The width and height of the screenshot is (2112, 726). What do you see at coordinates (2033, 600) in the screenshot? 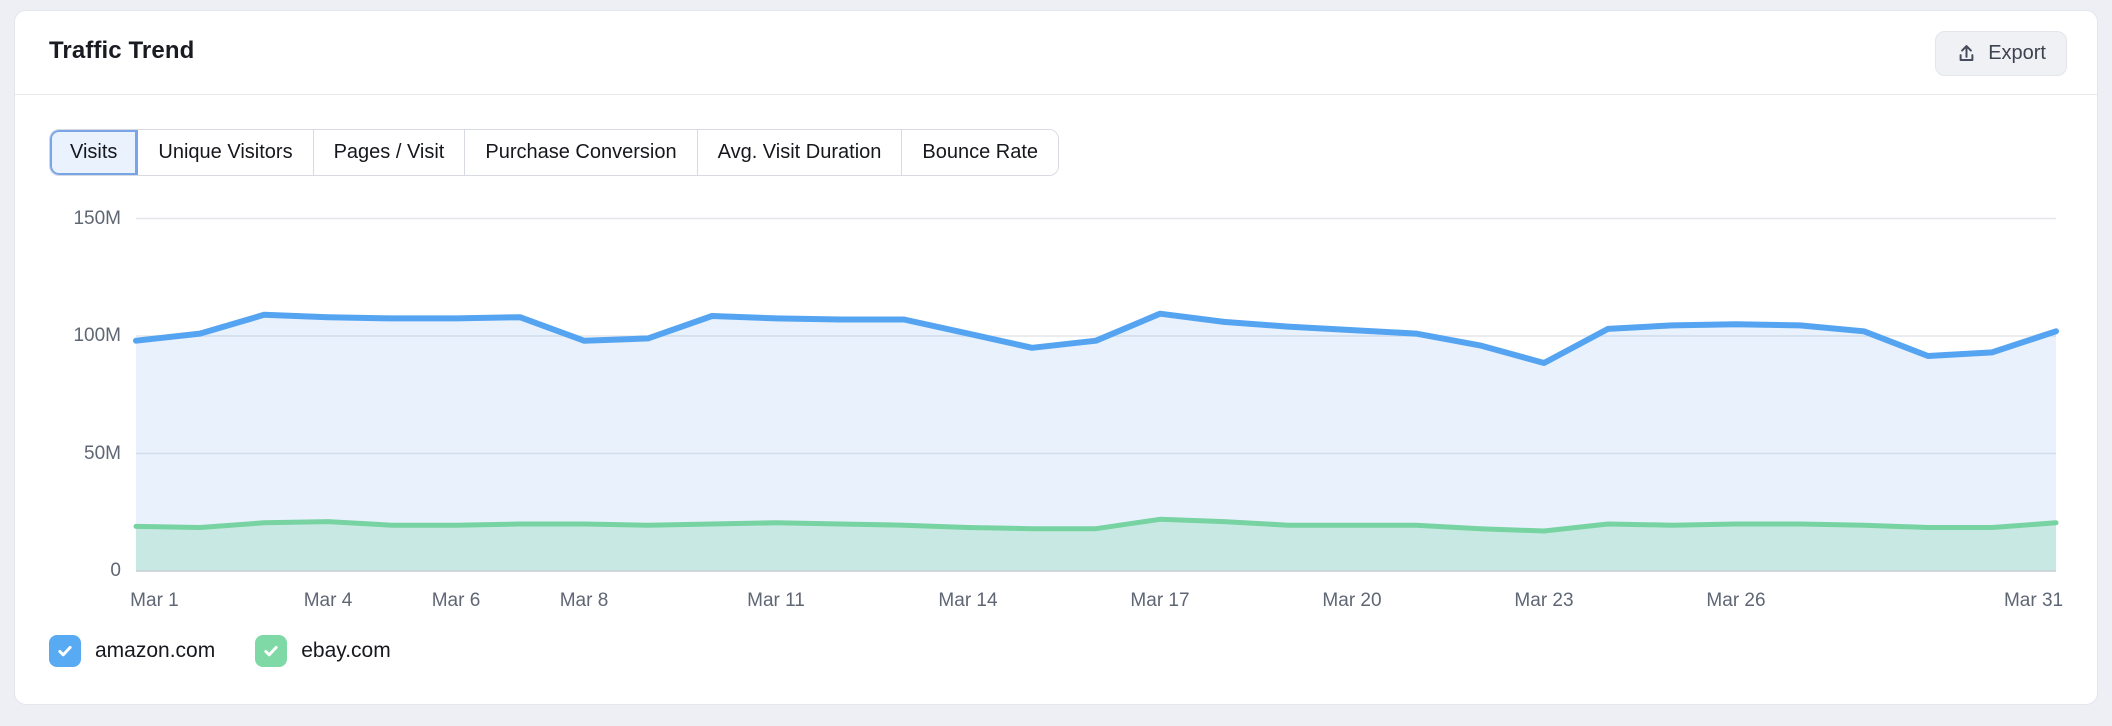
I see `x-axis-label-mar-31: Mar 31` at bounding box center [2033, 600].